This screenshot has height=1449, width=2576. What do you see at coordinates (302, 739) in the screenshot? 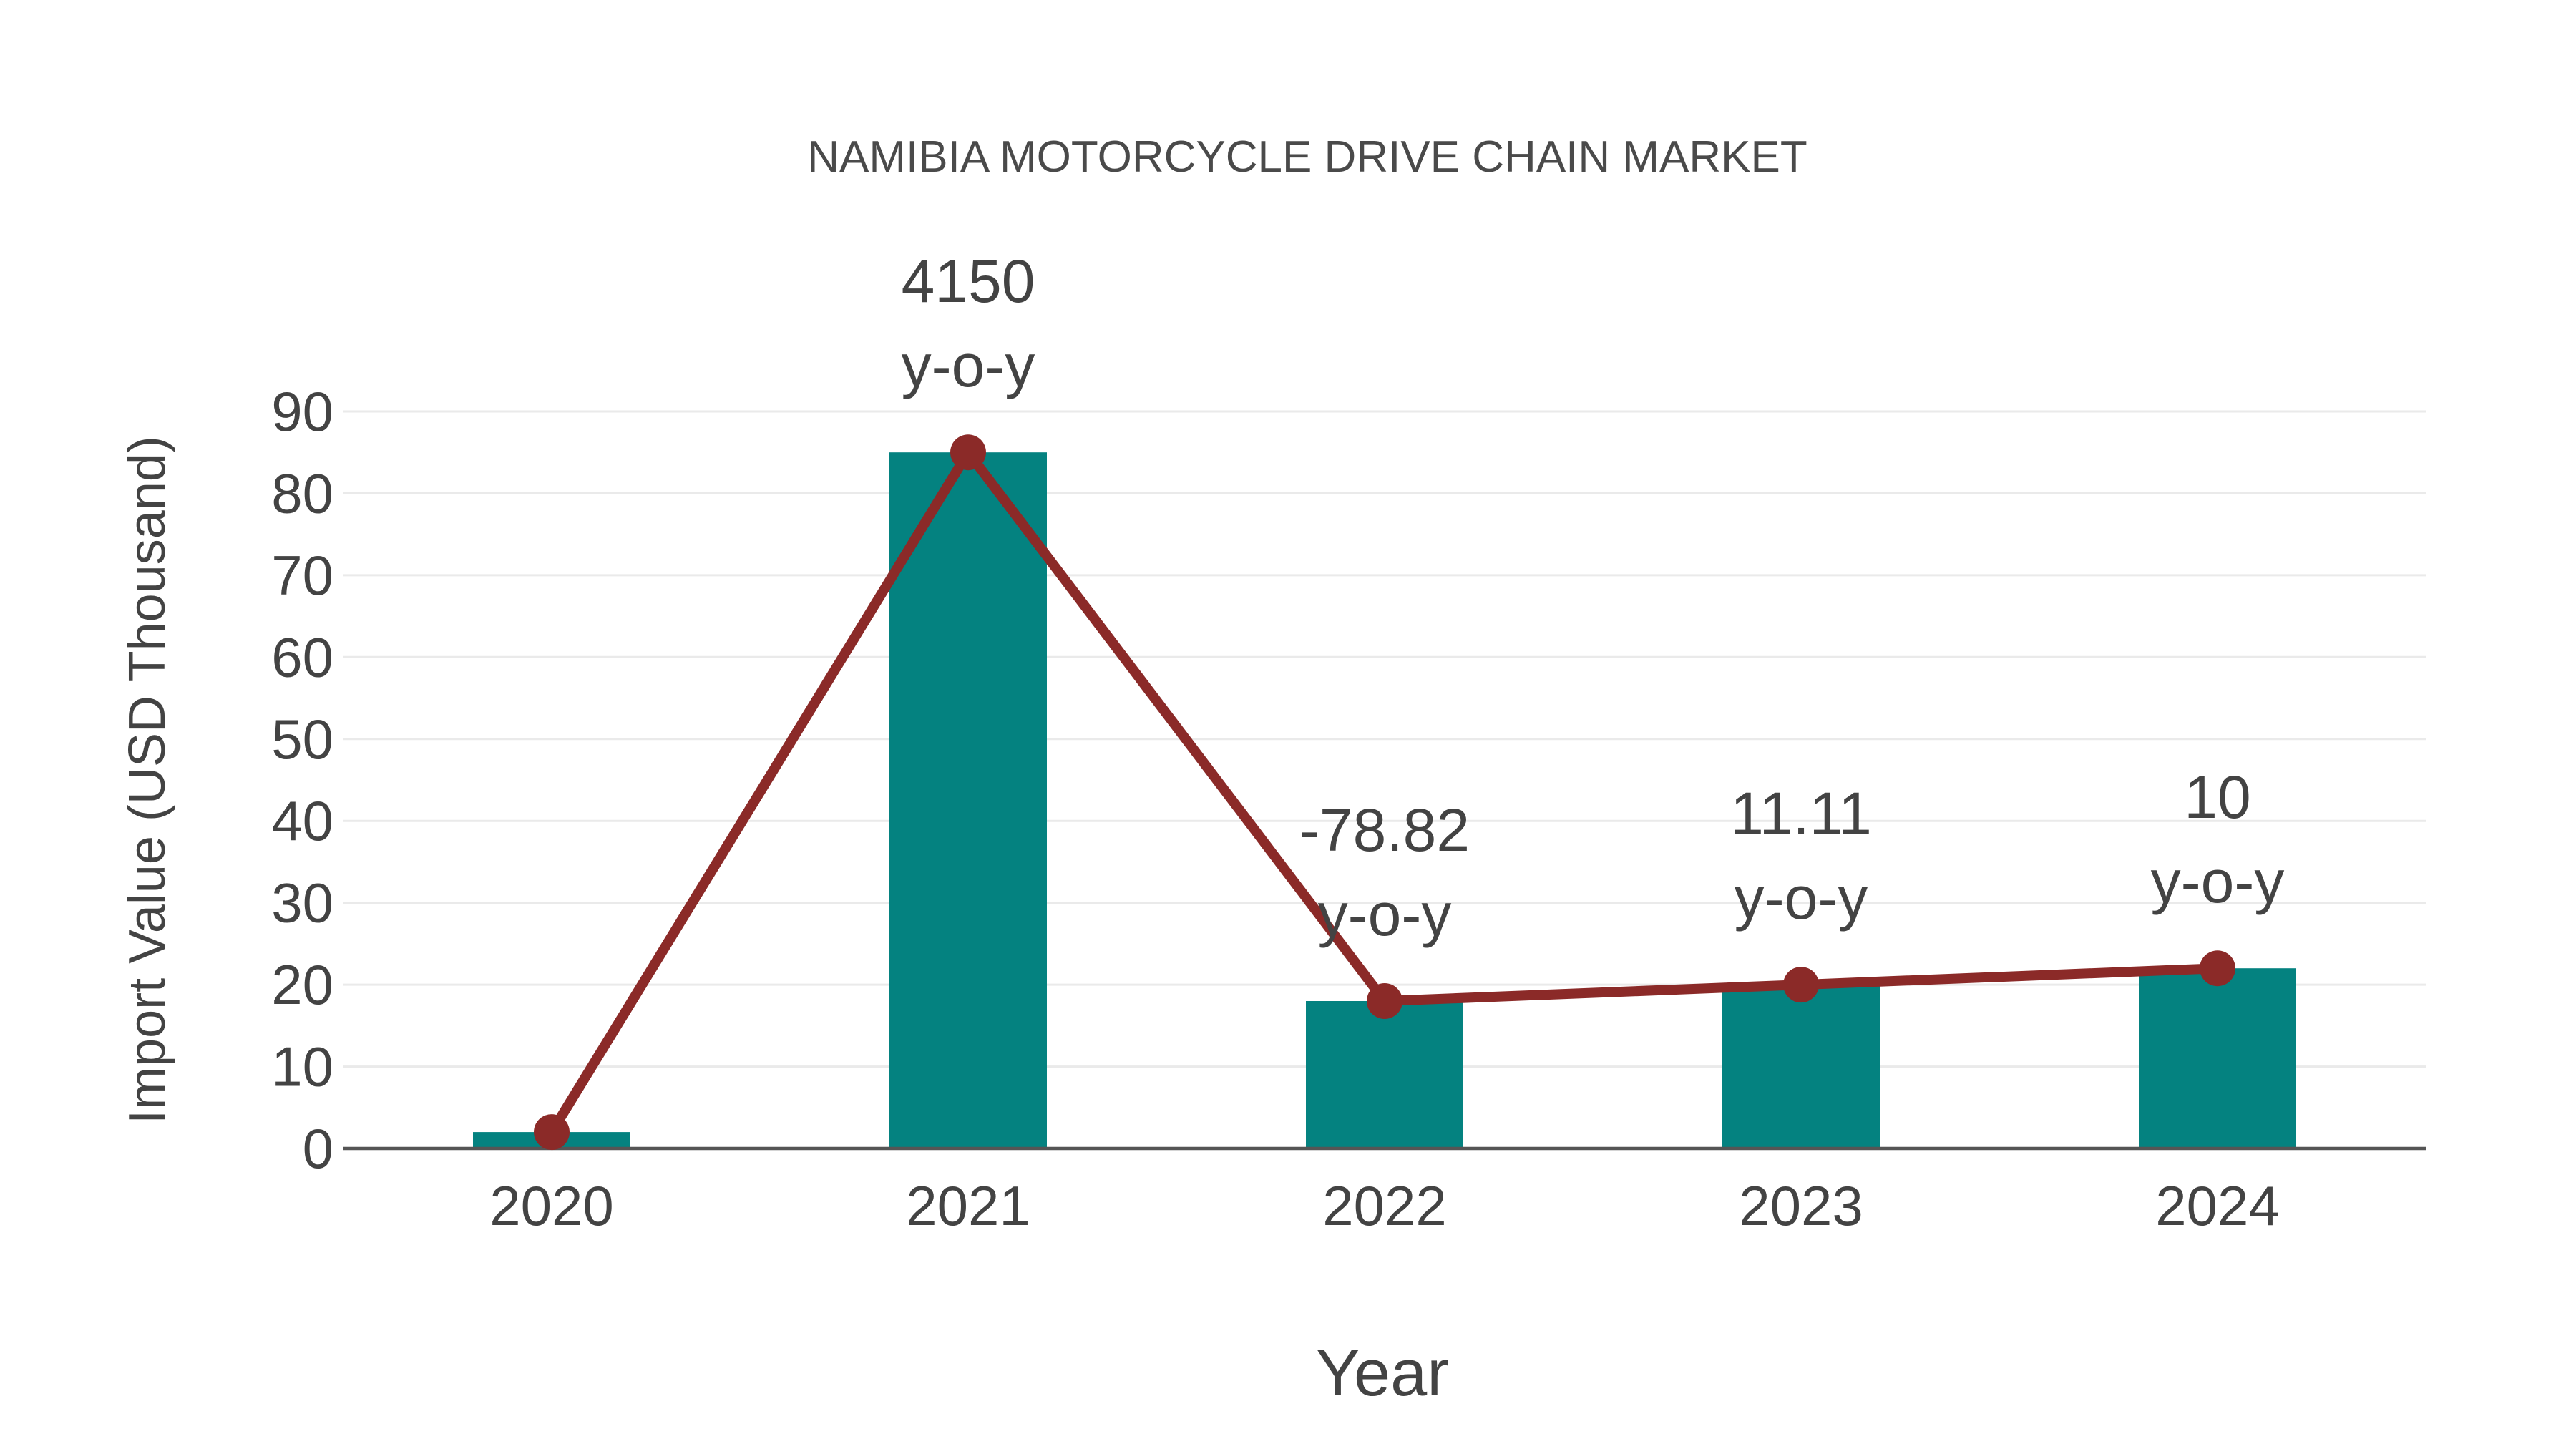
I see `y-tick-label-50: 50` at bounding box center [302, 739].